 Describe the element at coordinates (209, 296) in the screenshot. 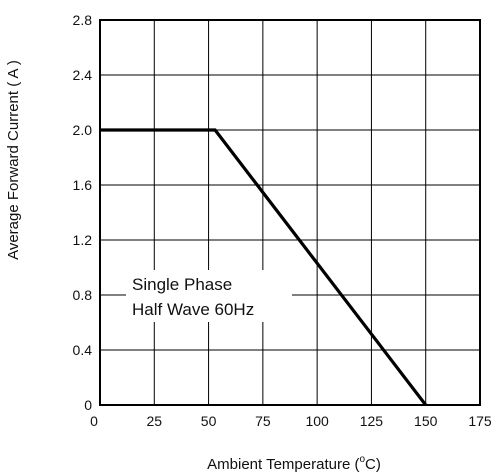

I see `annotation-background` at that location.